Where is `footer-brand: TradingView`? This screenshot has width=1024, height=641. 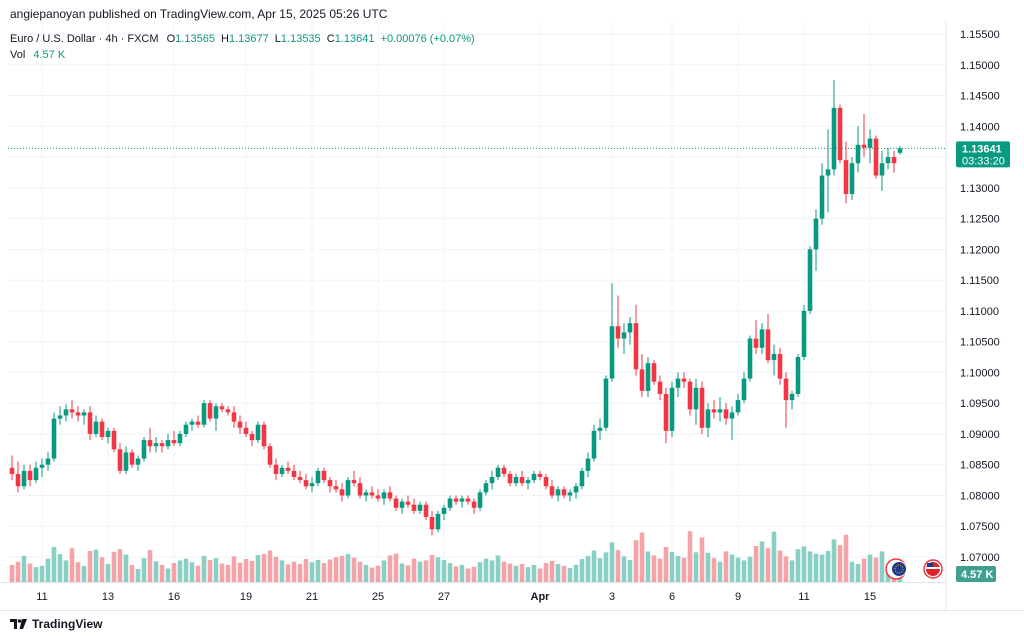
footer-brand: TradingView is located at coordinates (56, 624).